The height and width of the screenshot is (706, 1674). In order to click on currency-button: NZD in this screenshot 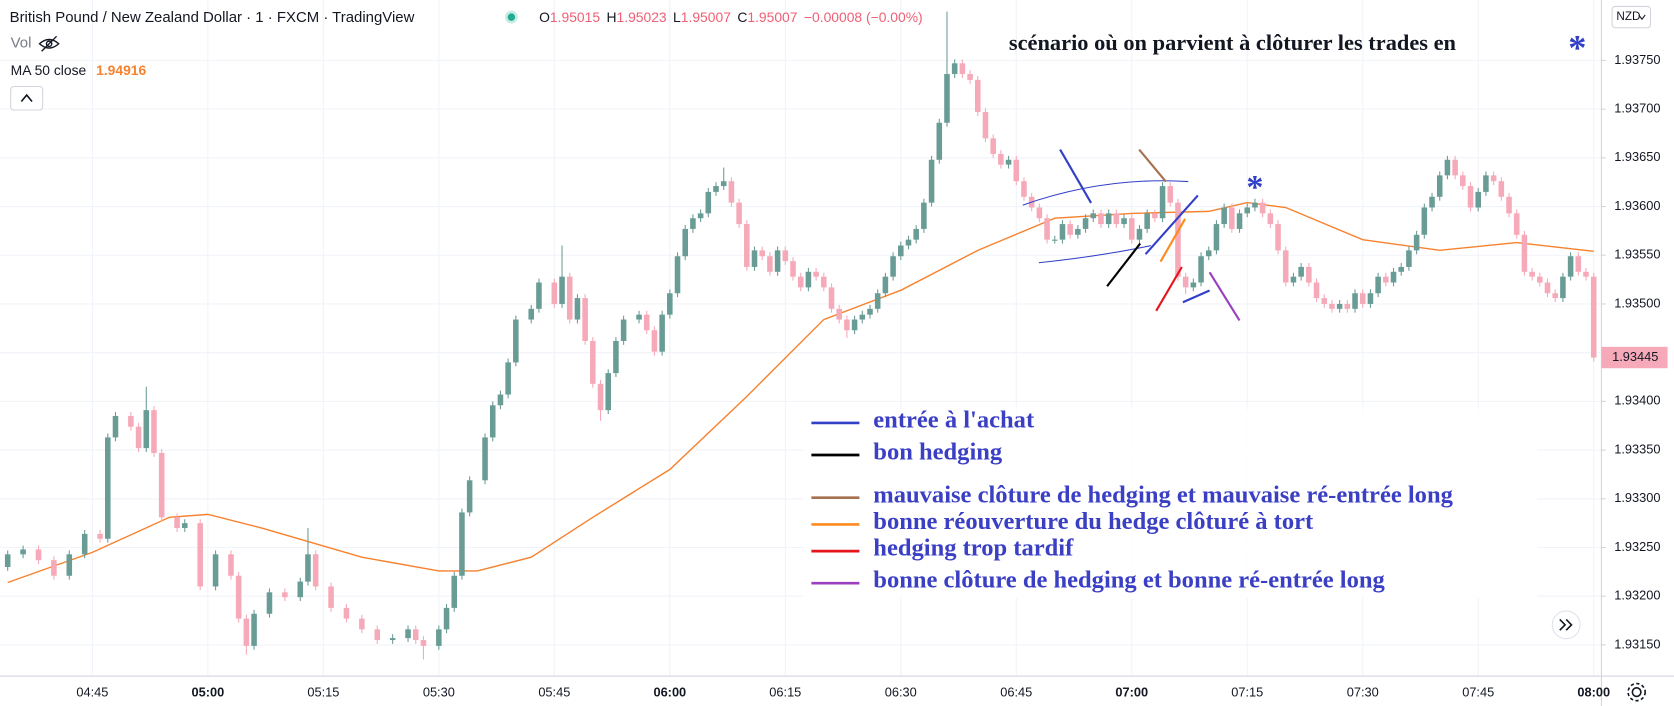, I will do `click(1631, 17)`.